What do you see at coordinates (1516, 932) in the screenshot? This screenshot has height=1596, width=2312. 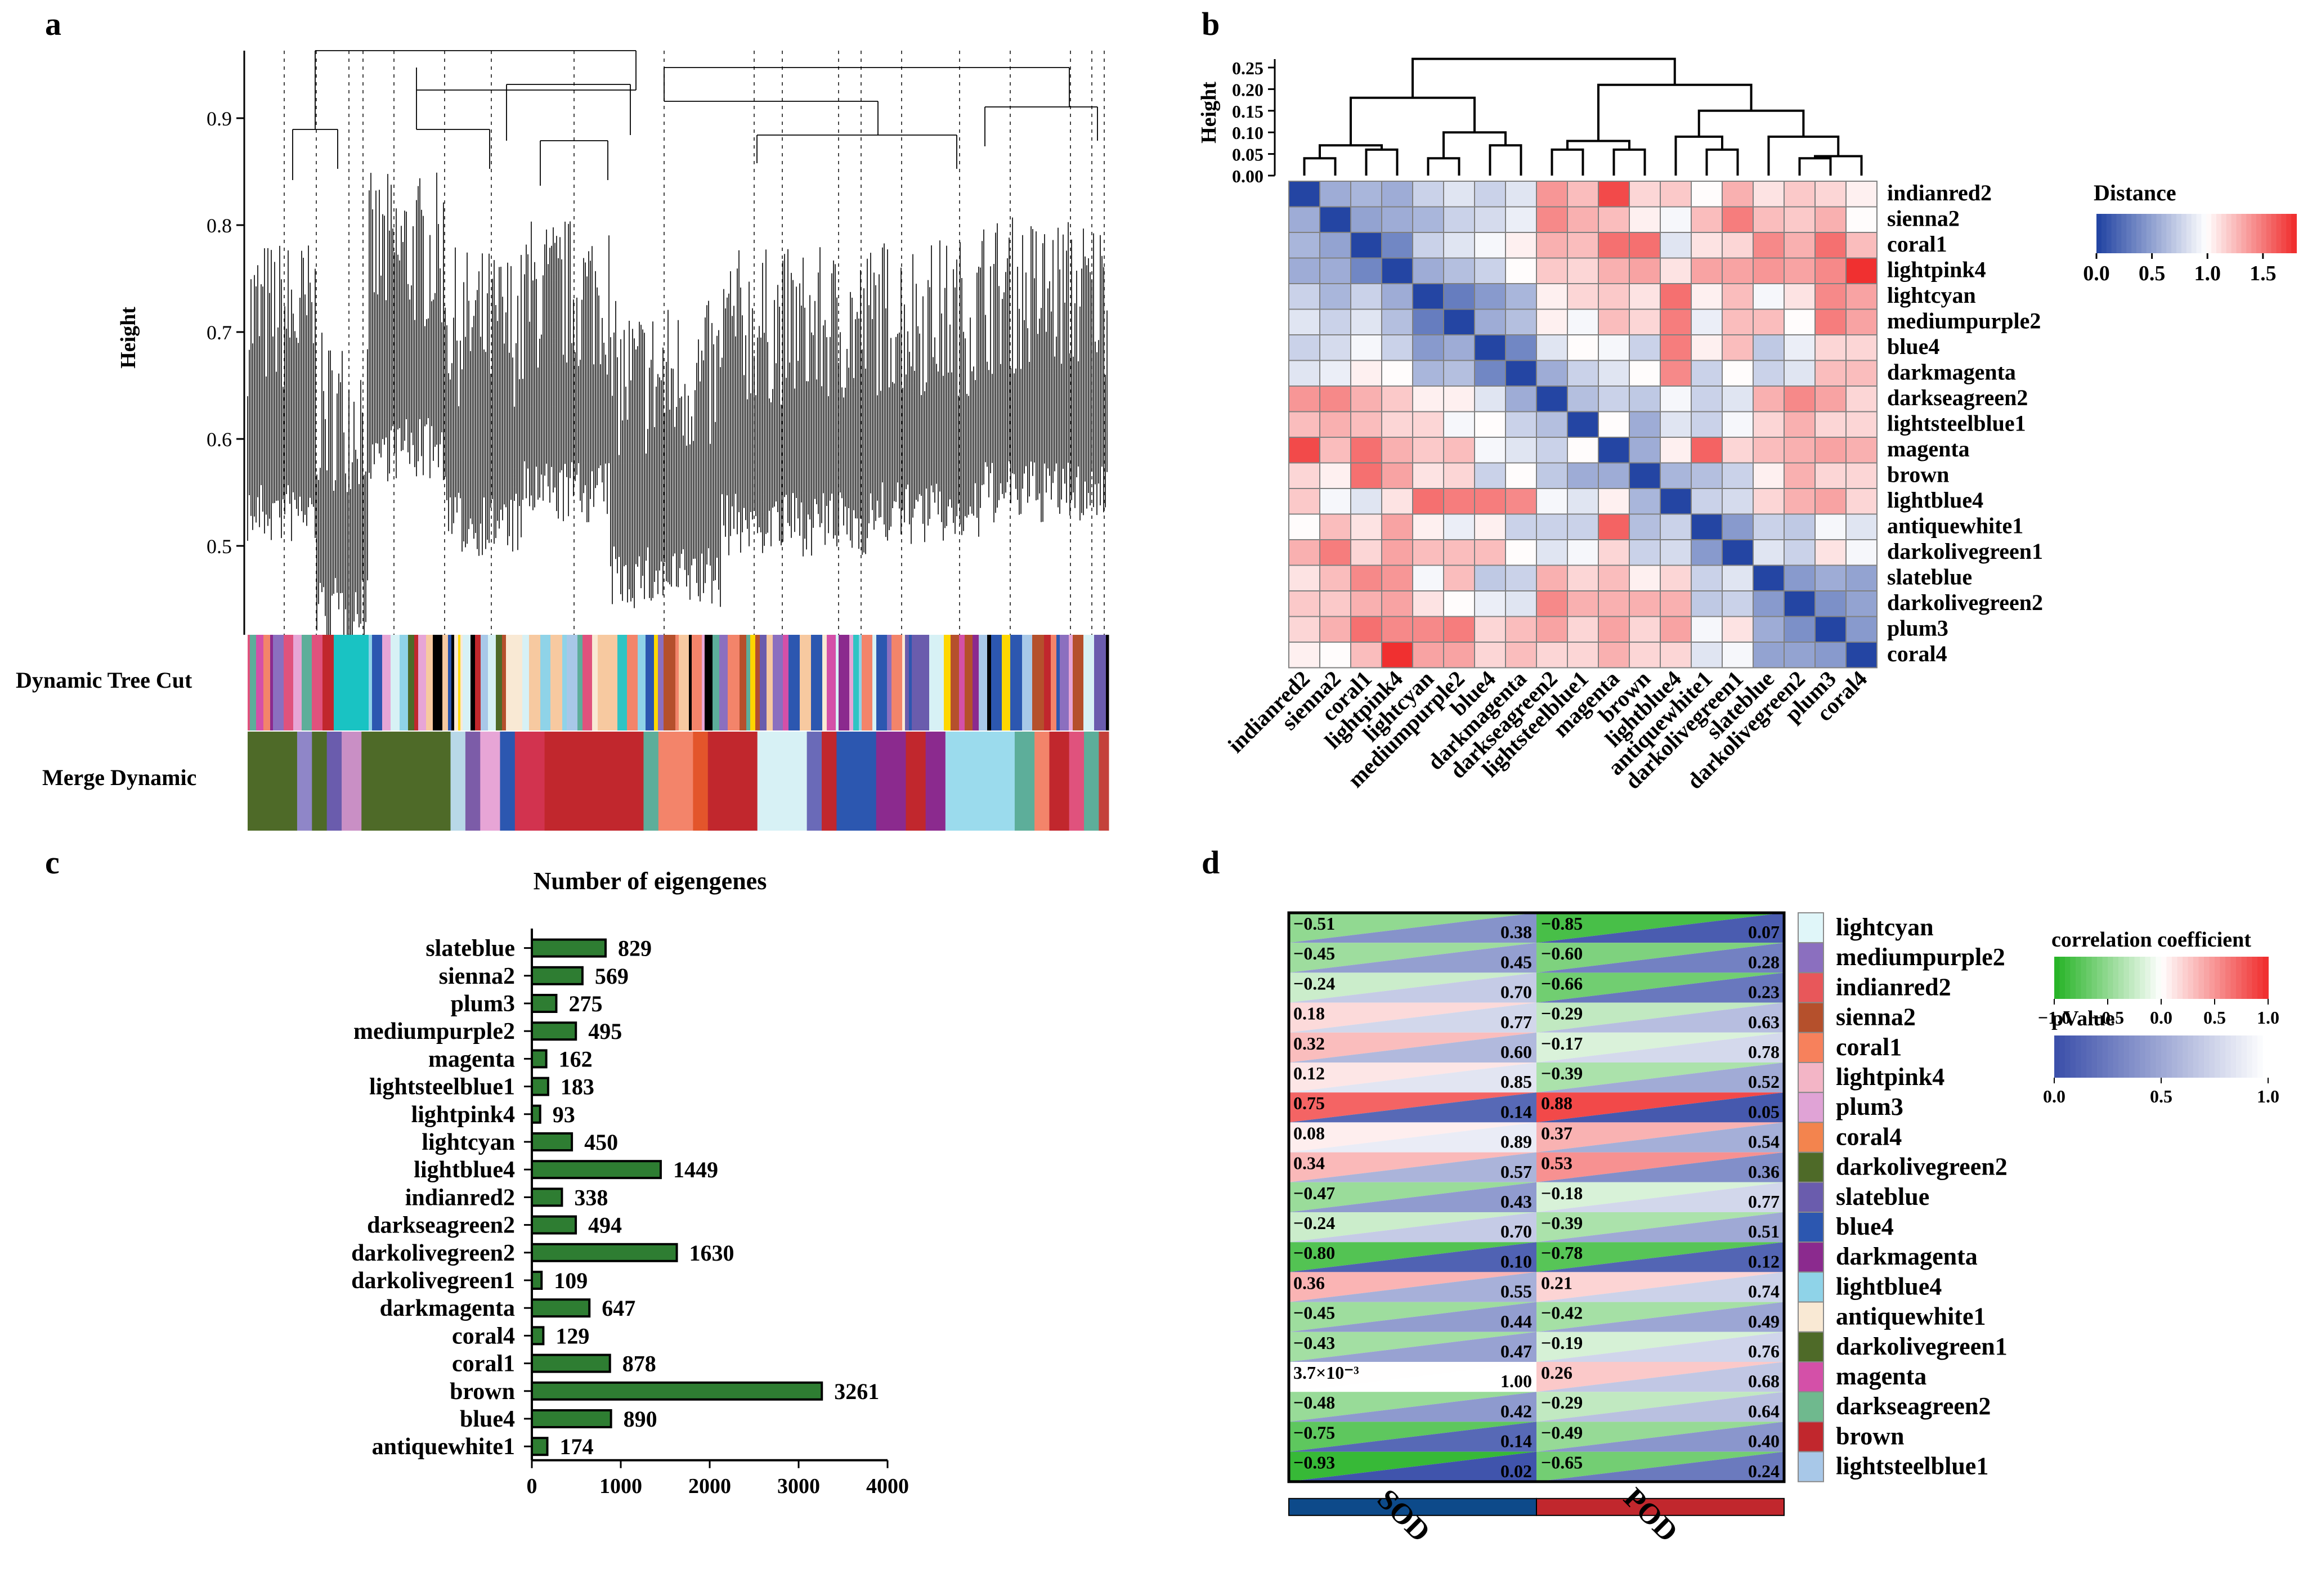 I see `pvalue-value: 0.38` at bounding box center [1516, 932].